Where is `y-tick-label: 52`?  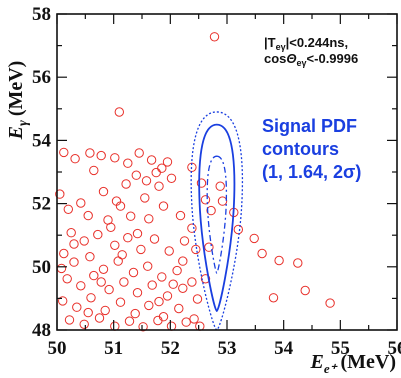
y-tick-label: 52 is located at coordinates (41, 204).